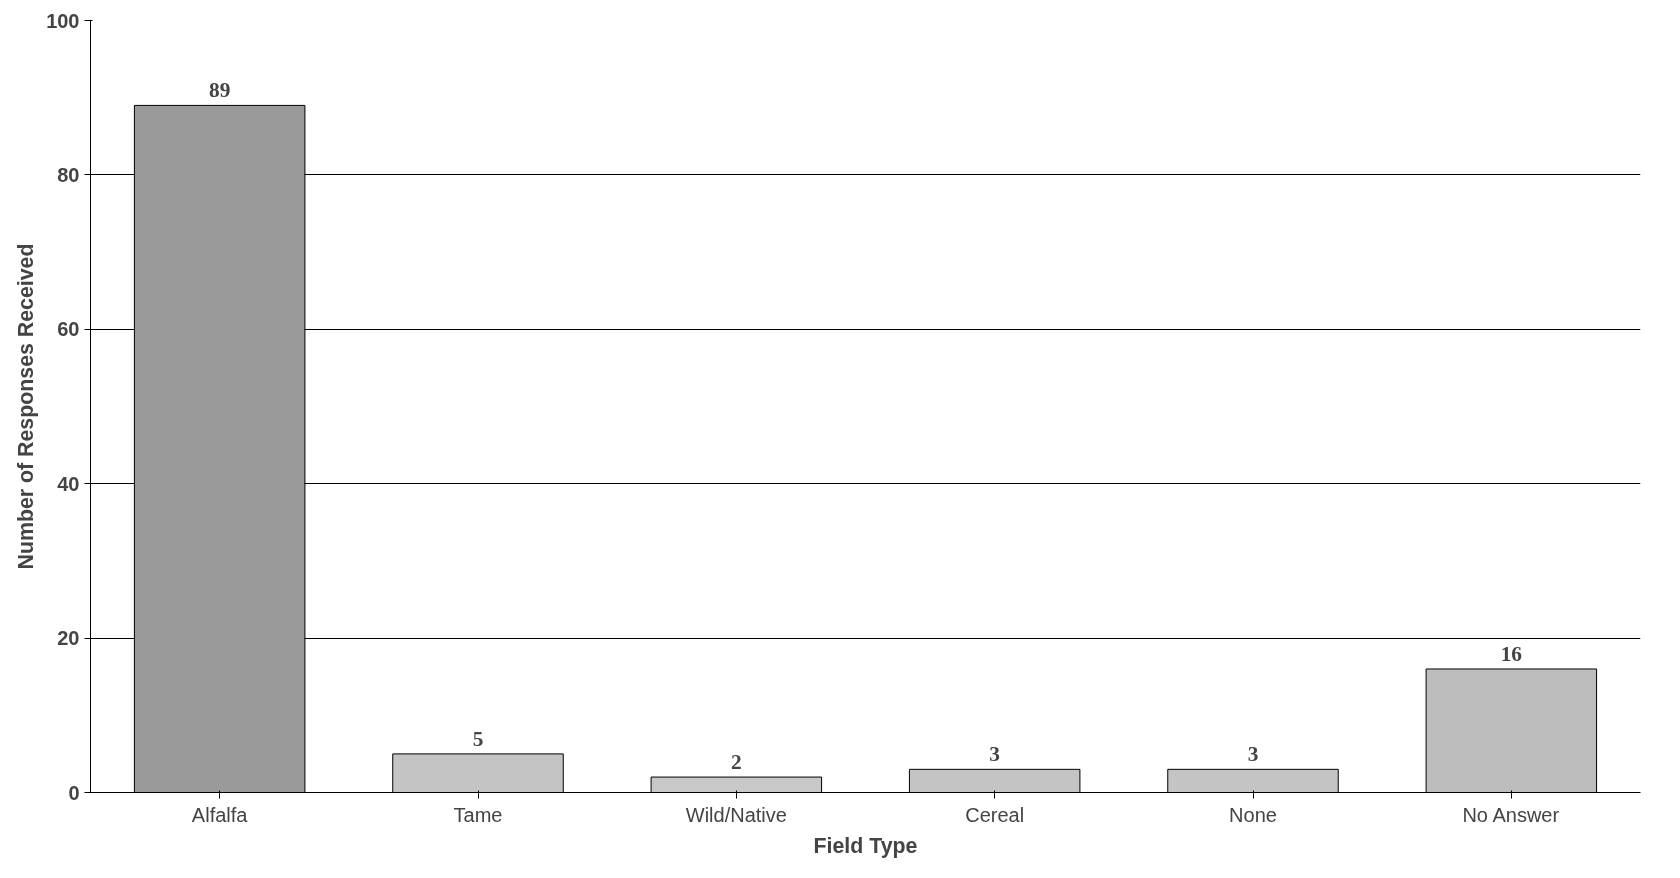 The height and width of the screenshot is (878, 1680). What do you see at coordinates (68, 638) in the screenshot?
I see `y-tick-label: 20` at bounding box center [68, 638].